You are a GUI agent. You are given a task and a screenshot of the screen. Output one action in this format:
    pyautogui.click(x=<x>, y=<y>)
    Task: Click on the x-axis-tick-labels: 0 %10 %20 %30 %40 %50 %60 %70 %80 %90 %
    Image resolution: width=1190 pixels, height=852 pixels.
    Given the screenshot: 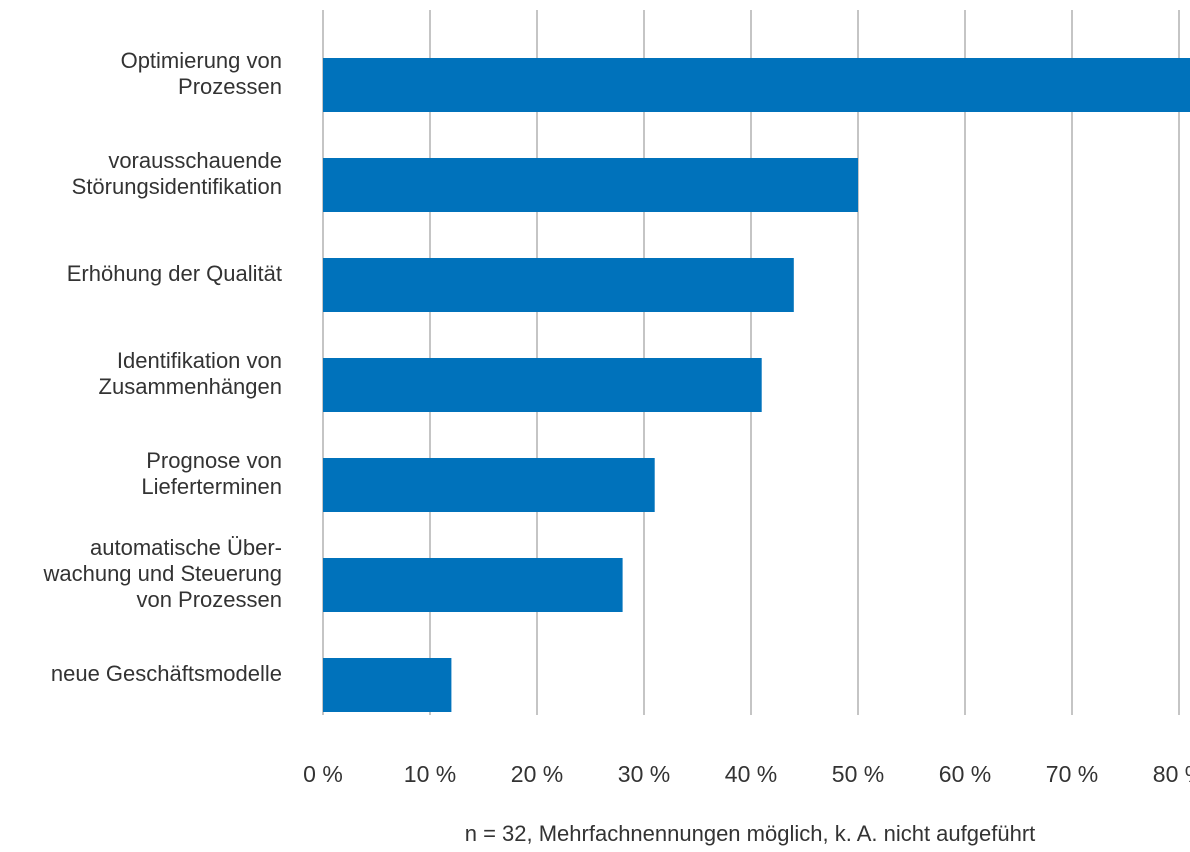 What is the action you would take?
    pyautogui.click(x=746, y=774)
    